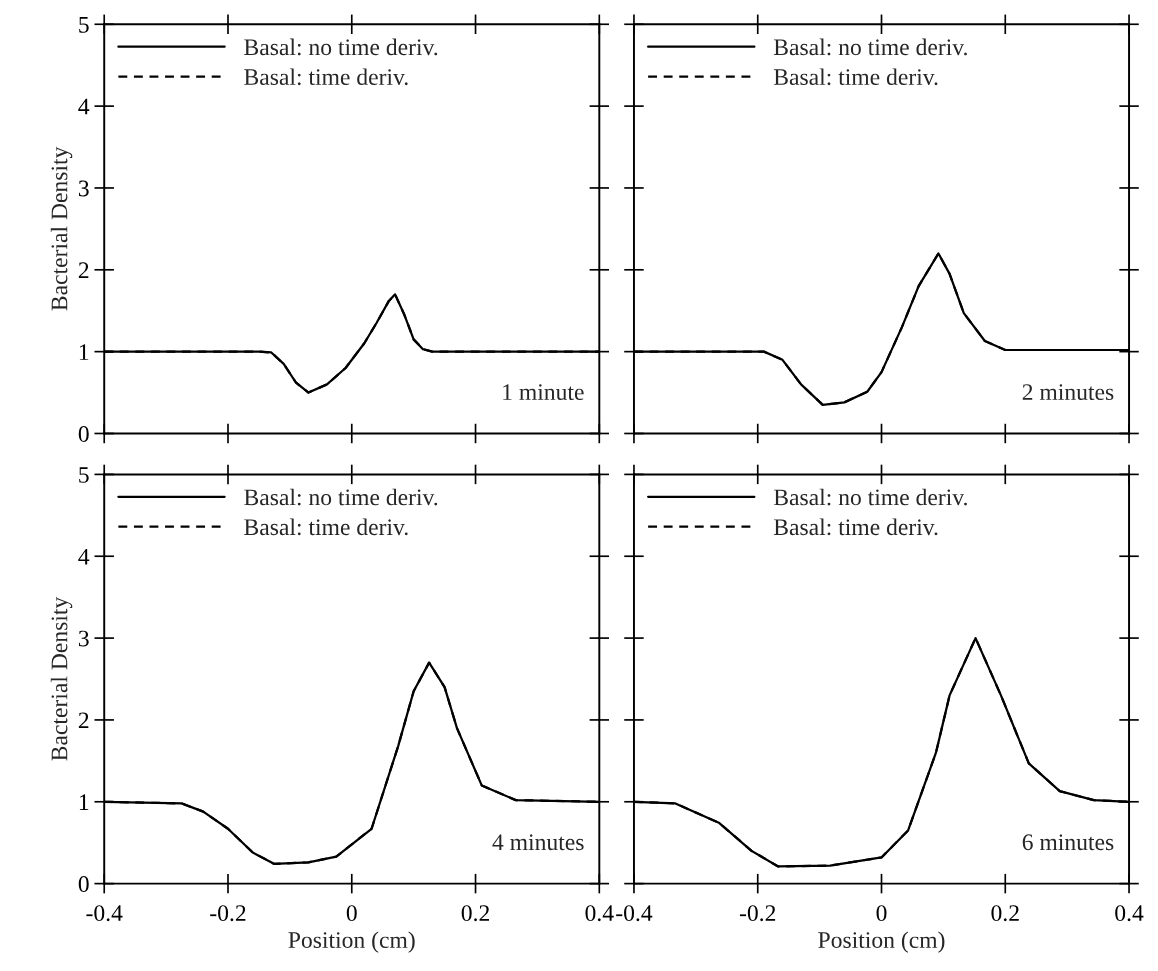 Image resolution: width=1158 pixels, height=971 pixels. Describe the element at coordinates (543, 392) in the screenshot. I see `annotation: 1 minute` at that location.